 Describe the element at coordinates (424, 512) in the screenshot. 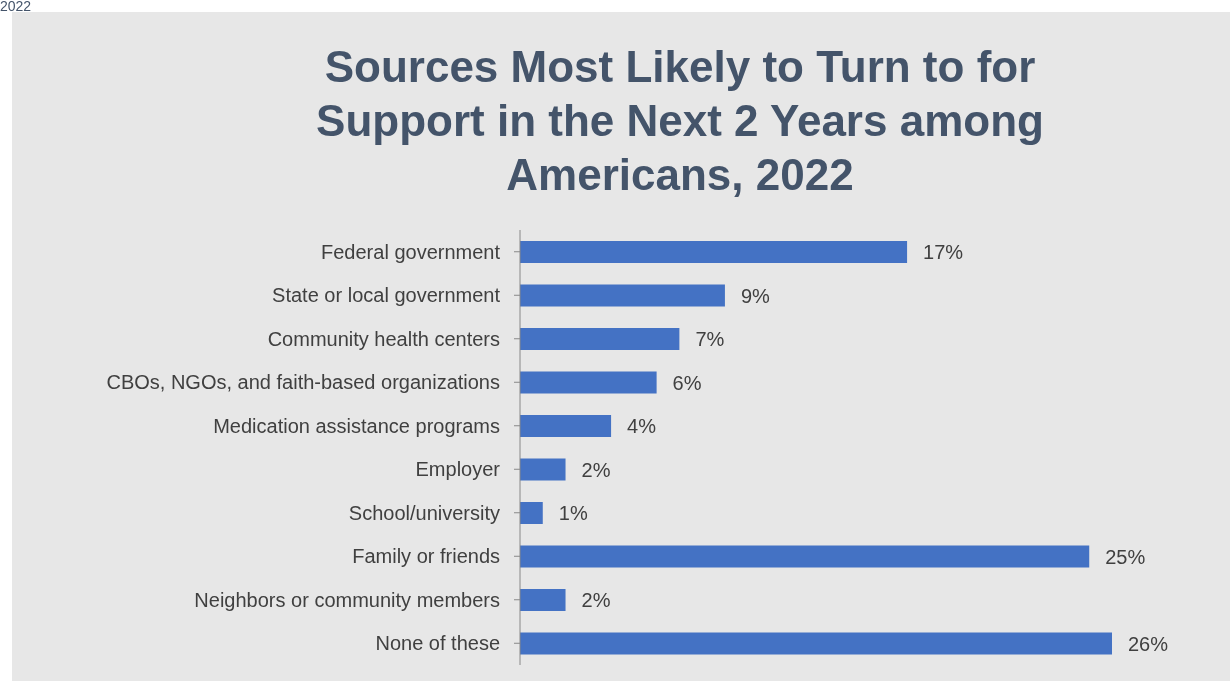

I see `y-tick-label: School/university` at that location.